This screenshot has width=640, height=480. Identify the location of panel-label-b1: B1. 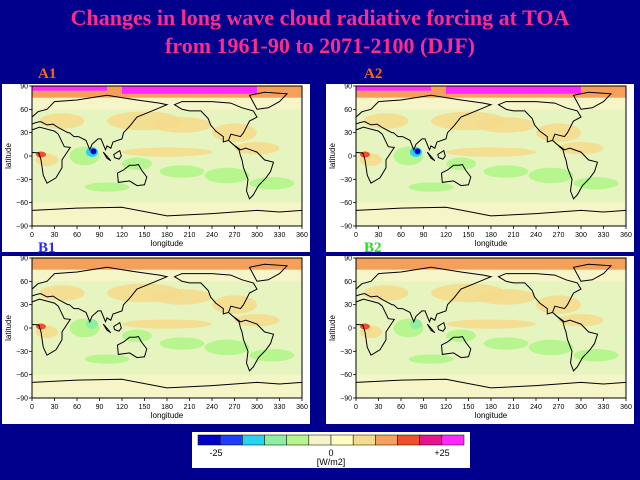
(47, 248).